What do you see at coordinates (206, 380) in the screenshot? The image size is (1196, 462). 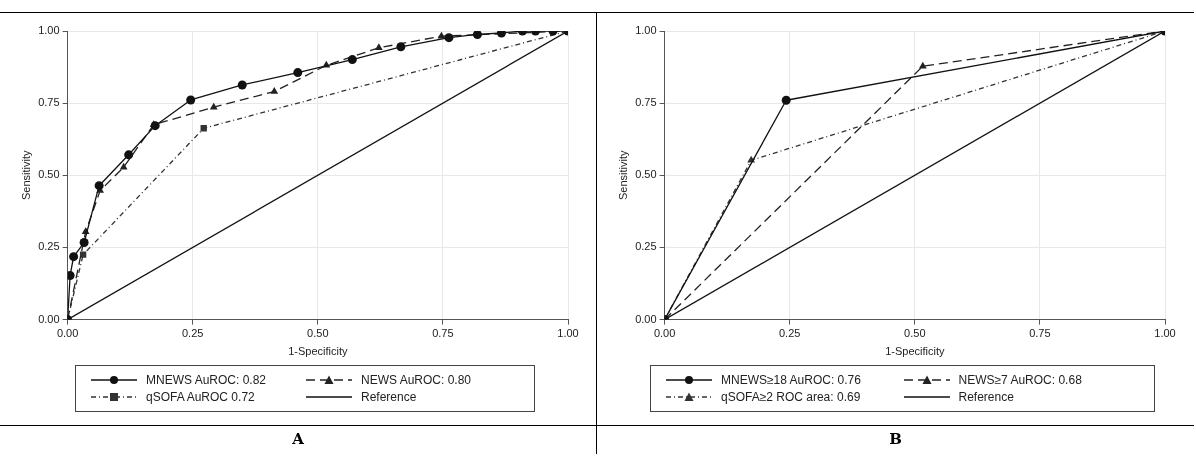 I see `legend-label: MNEWS AuROC: 0.82` at bounding box center [206, 380].